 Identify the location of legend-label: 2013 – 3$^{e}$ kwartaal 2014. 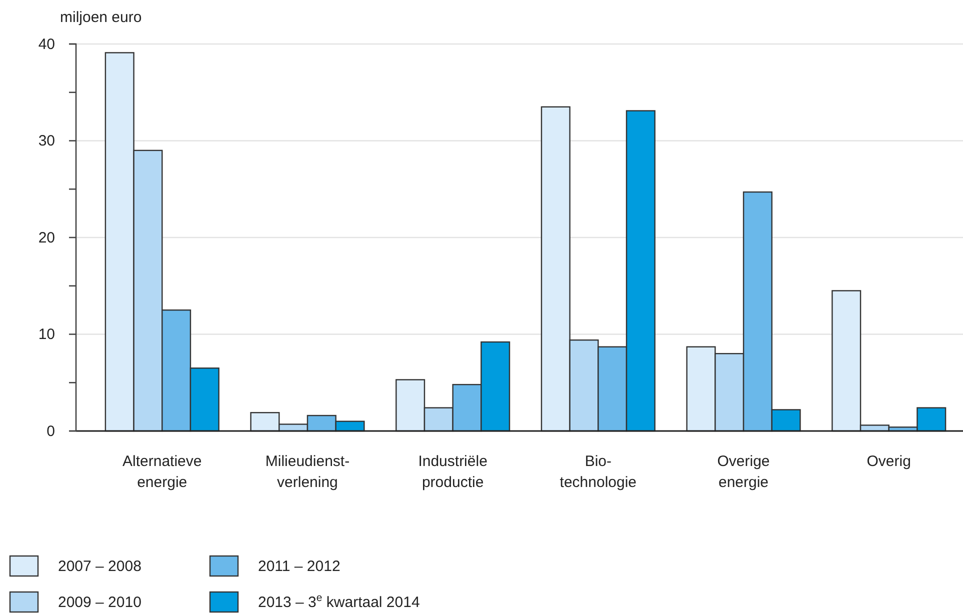
(339, 601).